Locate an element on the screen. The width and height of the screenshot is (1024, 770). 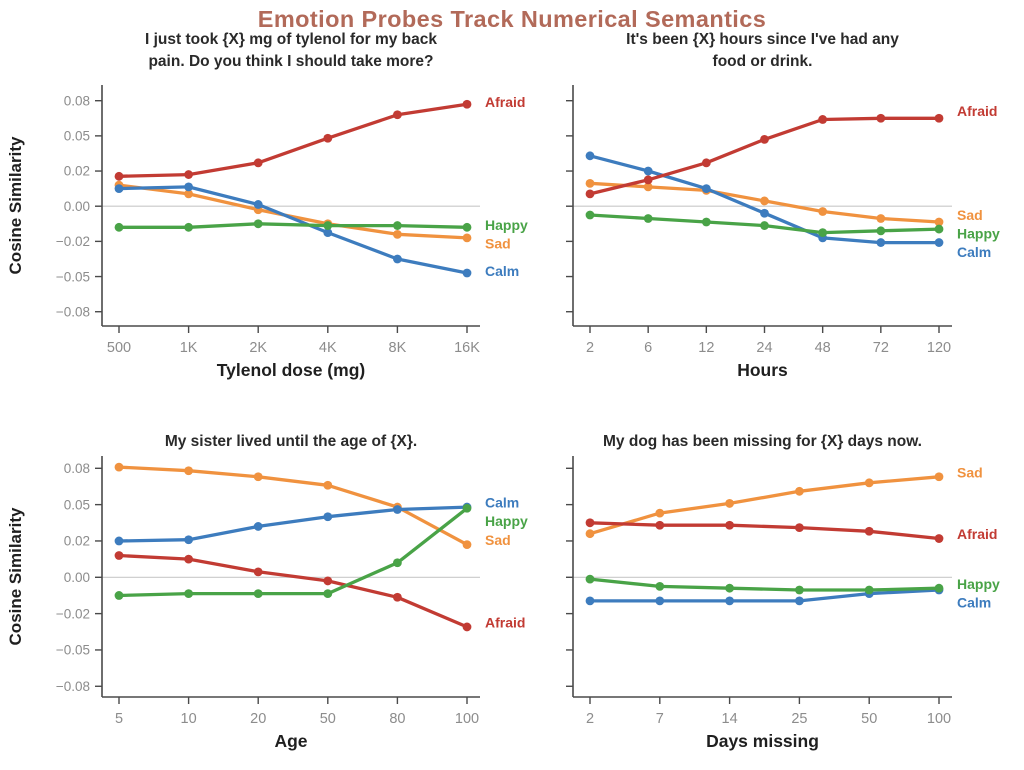
y-tick-label: −0.08 is located at coordinates (73, 686).